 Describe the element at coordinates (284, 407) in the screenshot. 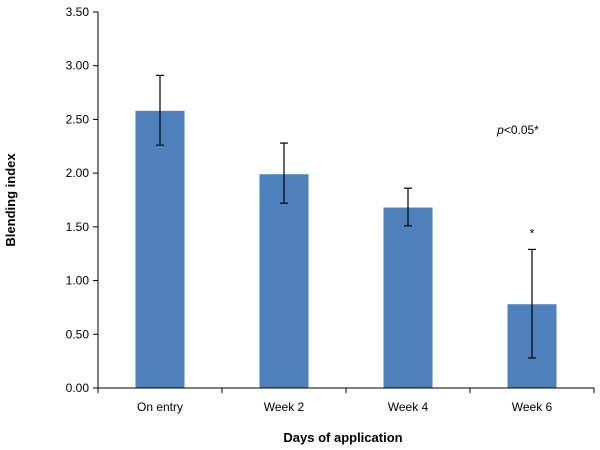

I see `x-tick-label: Week 2` at that location.